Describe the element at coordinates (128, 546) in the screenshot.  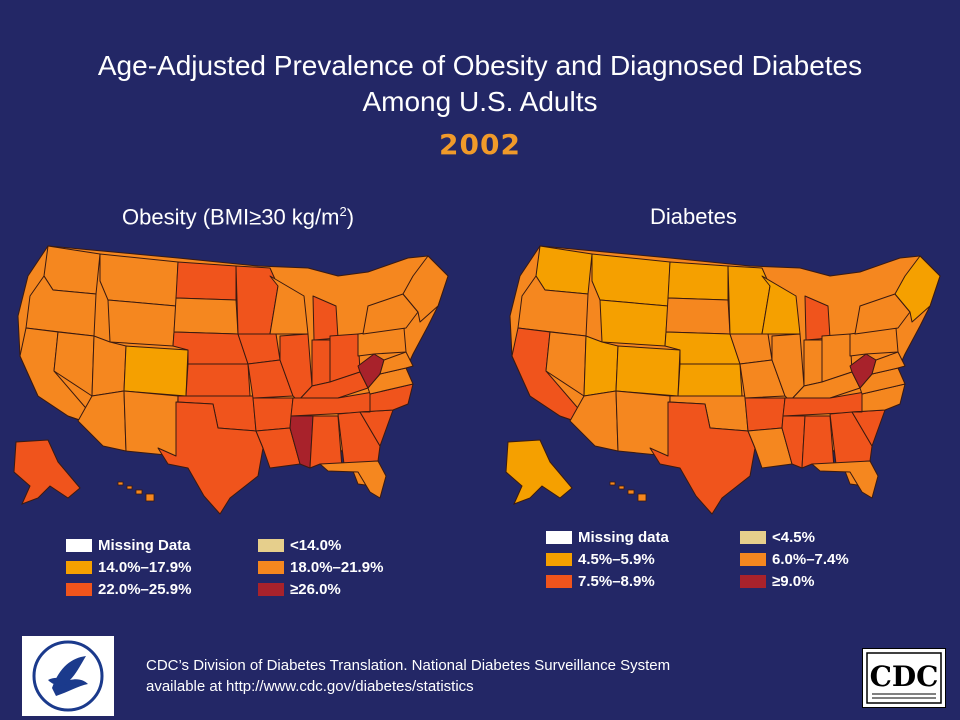
I see `obesity-legend-missing: Missing Data` at that location.